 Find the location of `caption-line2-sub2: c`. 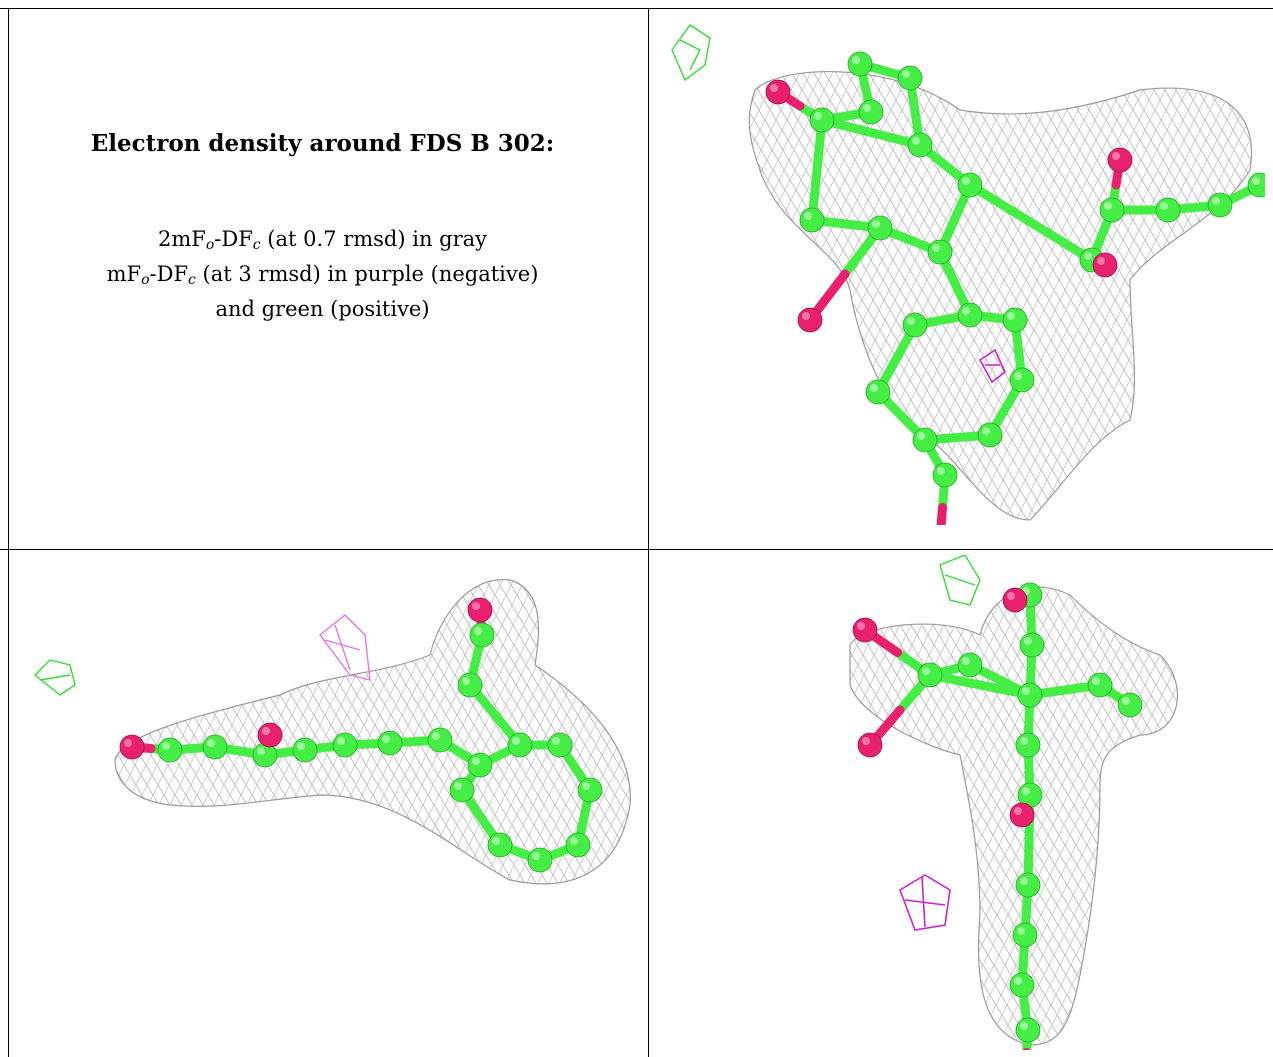

caption-line2-sub2: c is located at coordinates (192, 280).